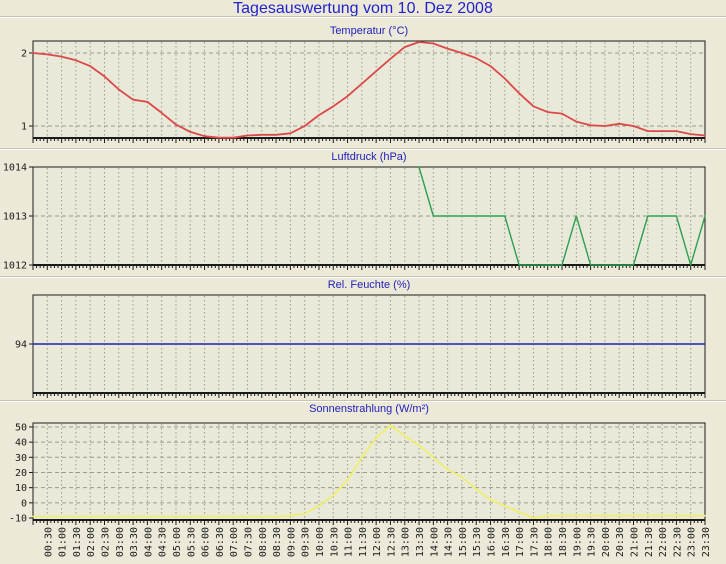 The image size is (726, 564). What do you see at coordinates (234, 542) in the screenshot?
I see `x-tick-label: 07:00` at bounding box center [234, 542].